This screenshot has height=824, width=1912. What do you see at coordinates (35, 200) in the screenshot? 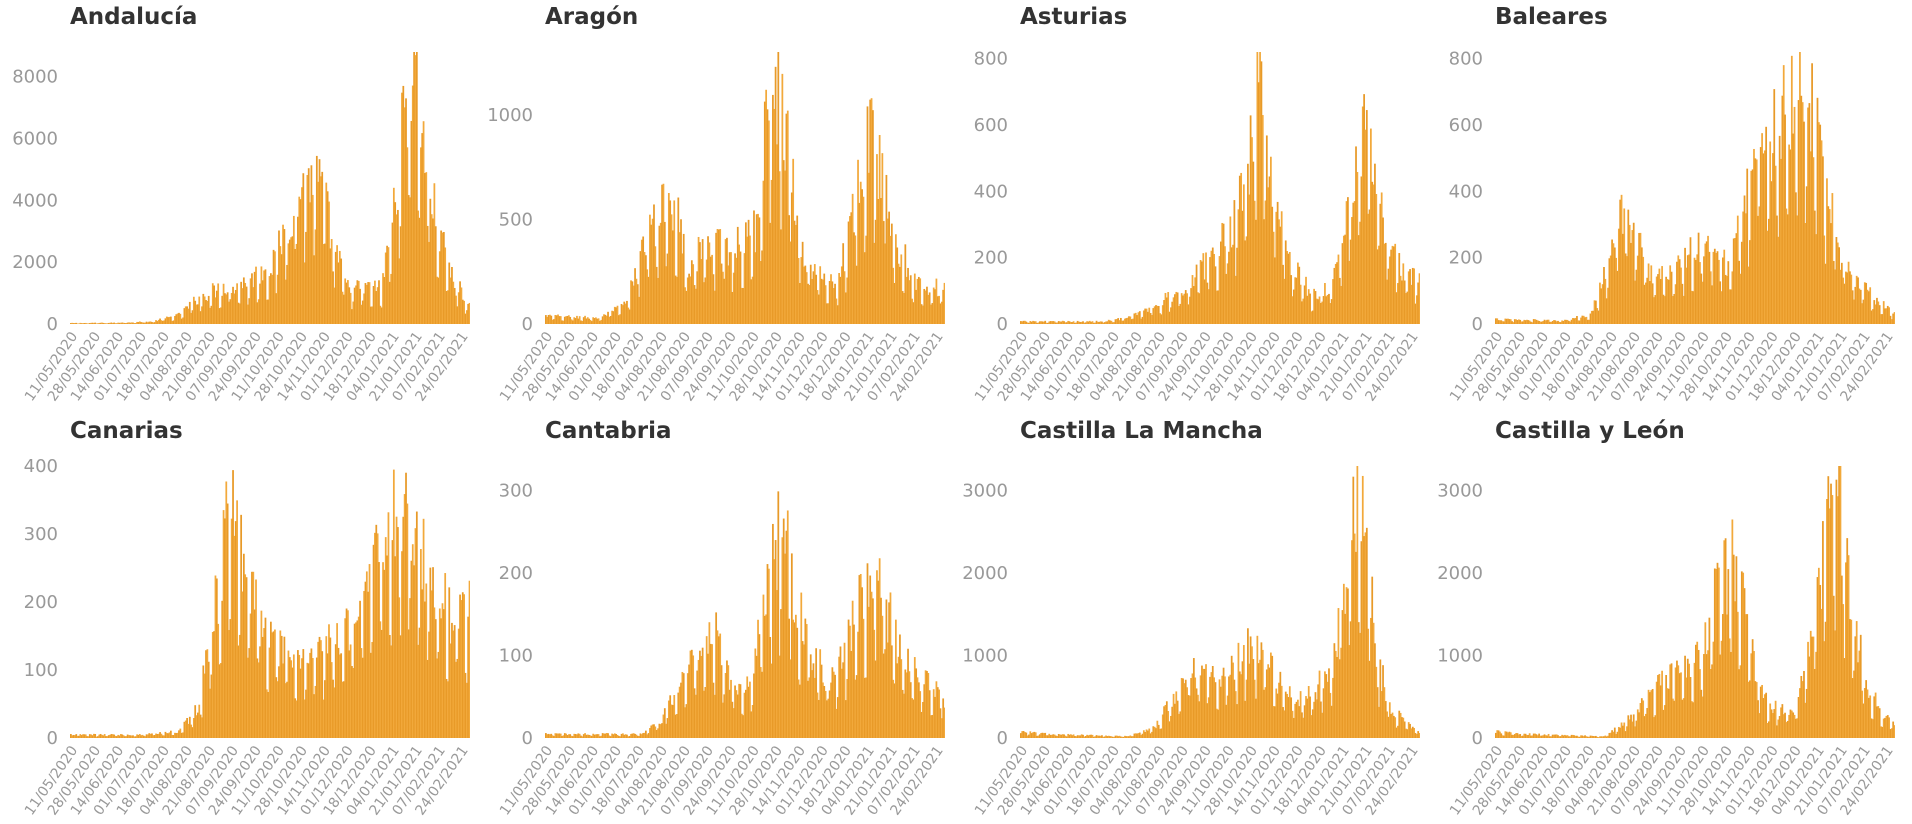
I see `y-tick-label: 4000` at bounding box center [35, 200].